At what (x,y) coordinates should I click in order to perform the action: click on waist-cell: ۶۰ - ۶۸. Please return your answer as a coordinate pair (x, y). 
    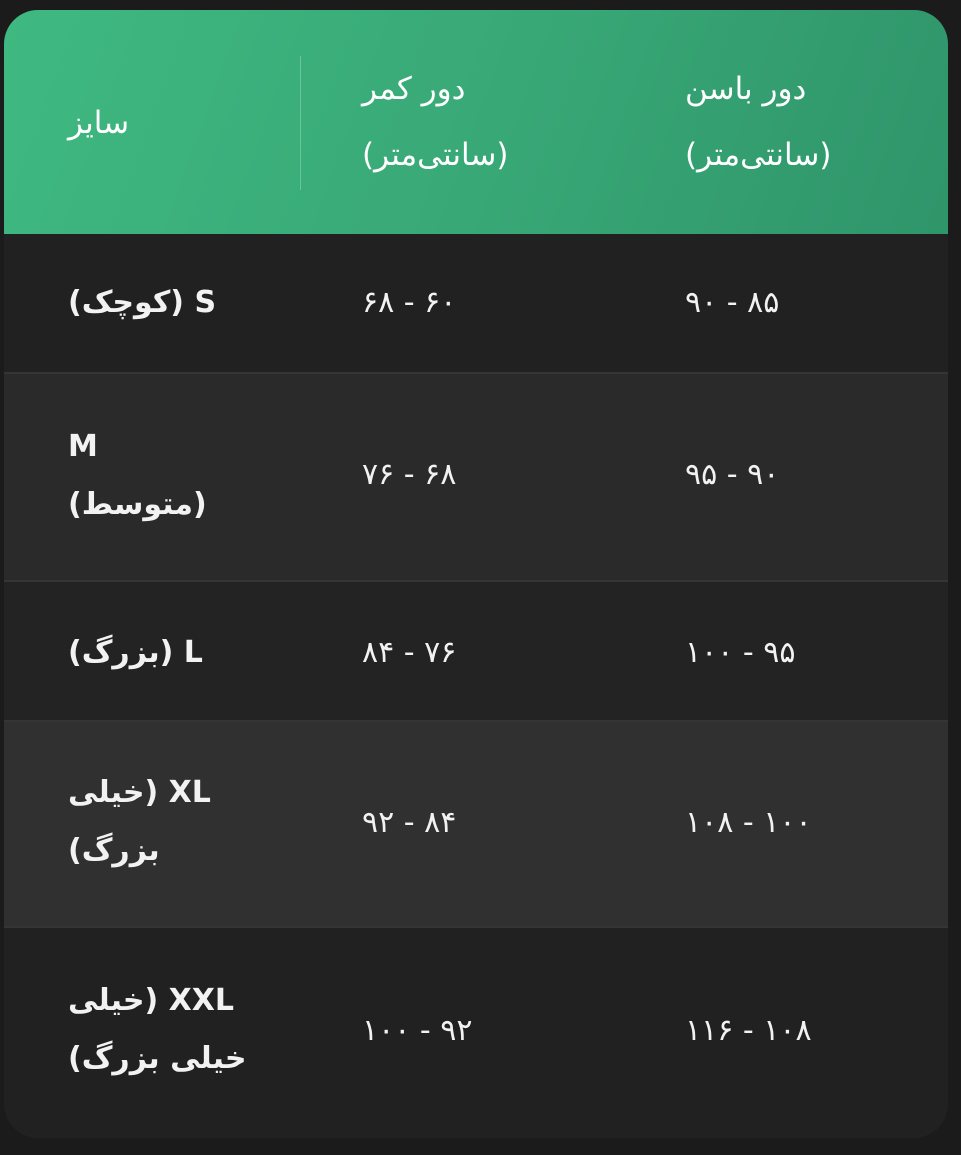
    Looking at the image, I should click on (409, 302).